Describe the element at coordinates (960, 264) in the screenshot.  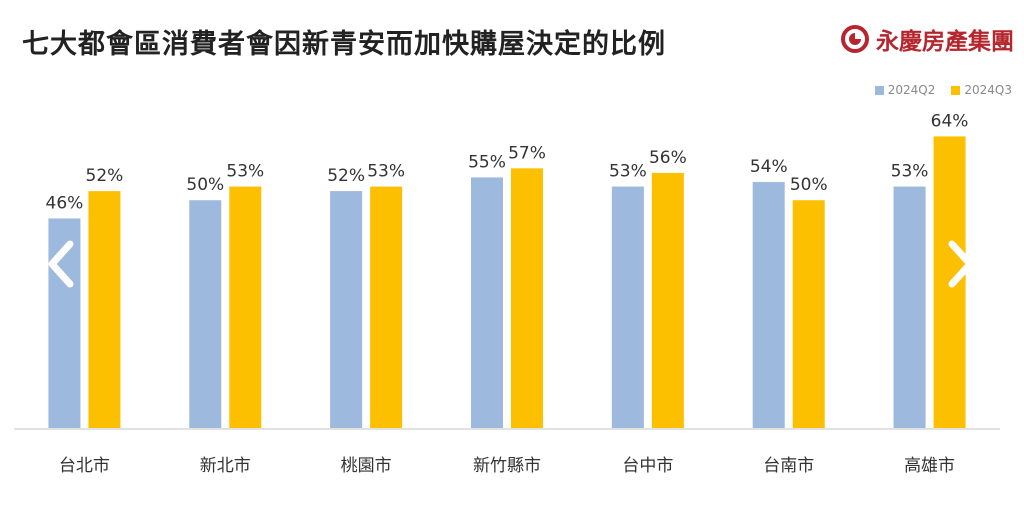
I see `chevron-right-icon` at that location.